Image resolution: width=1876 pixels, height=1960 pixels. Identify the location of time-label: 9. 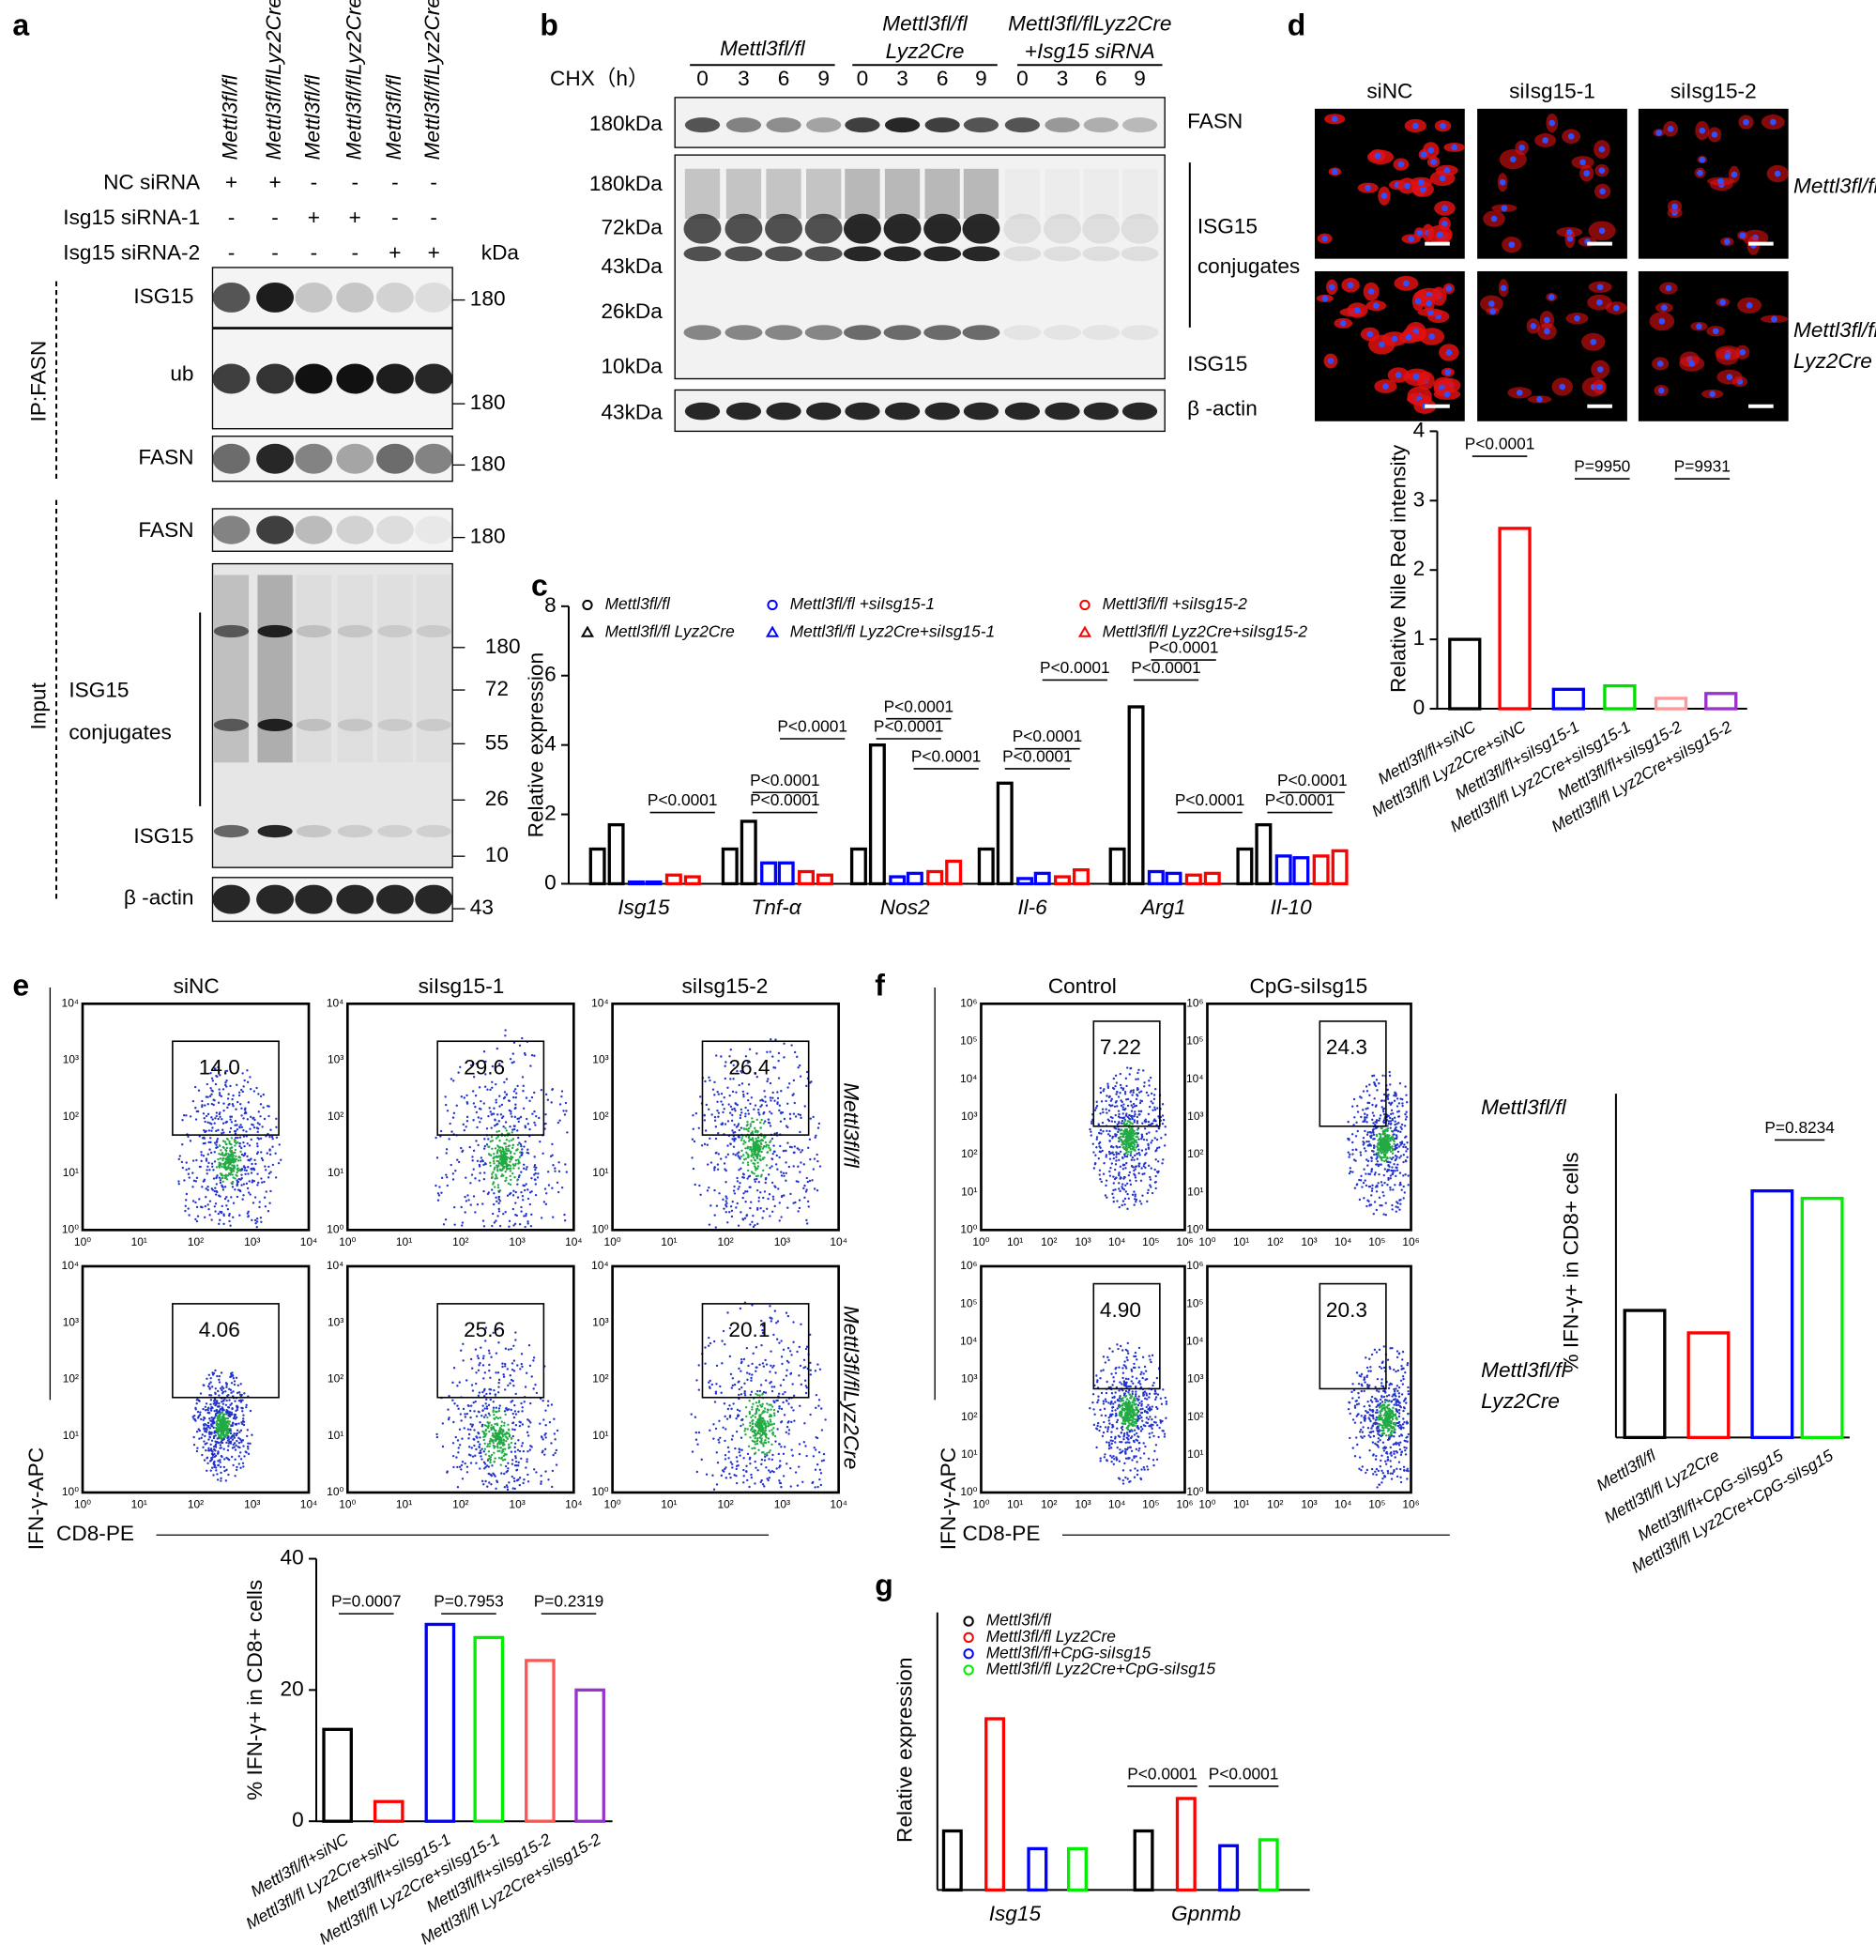
(823, 78).